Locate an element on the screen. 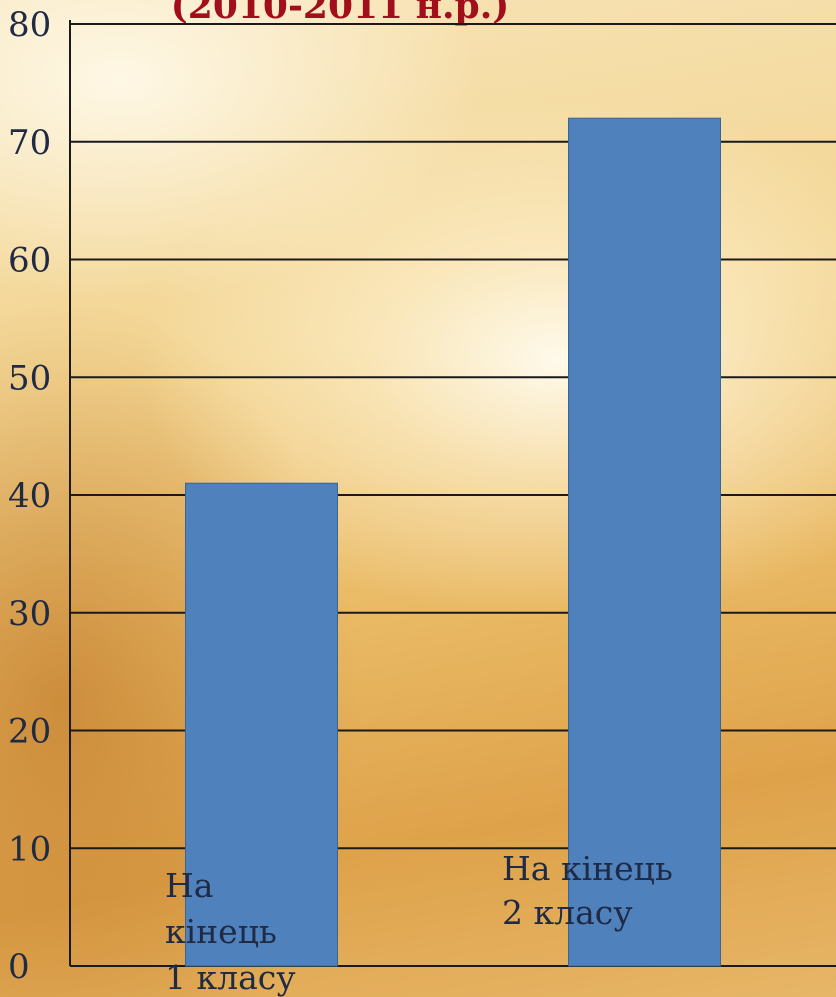  category-labels: На кінець 1 класу На кінець 2 класу is located at coordinates (419, 923).